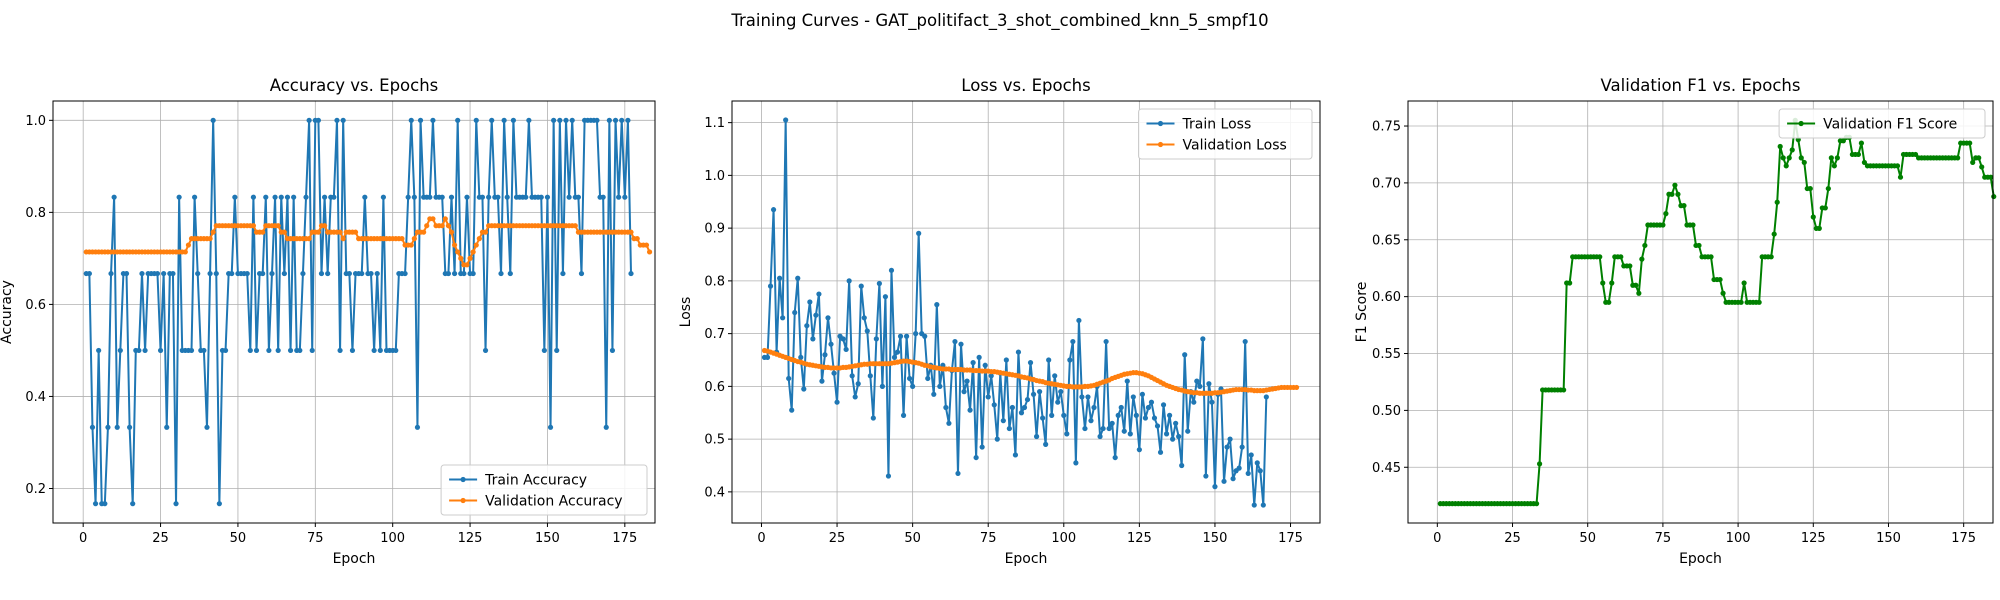  I want to click on x-tick-label: 75, so click(315, 538).